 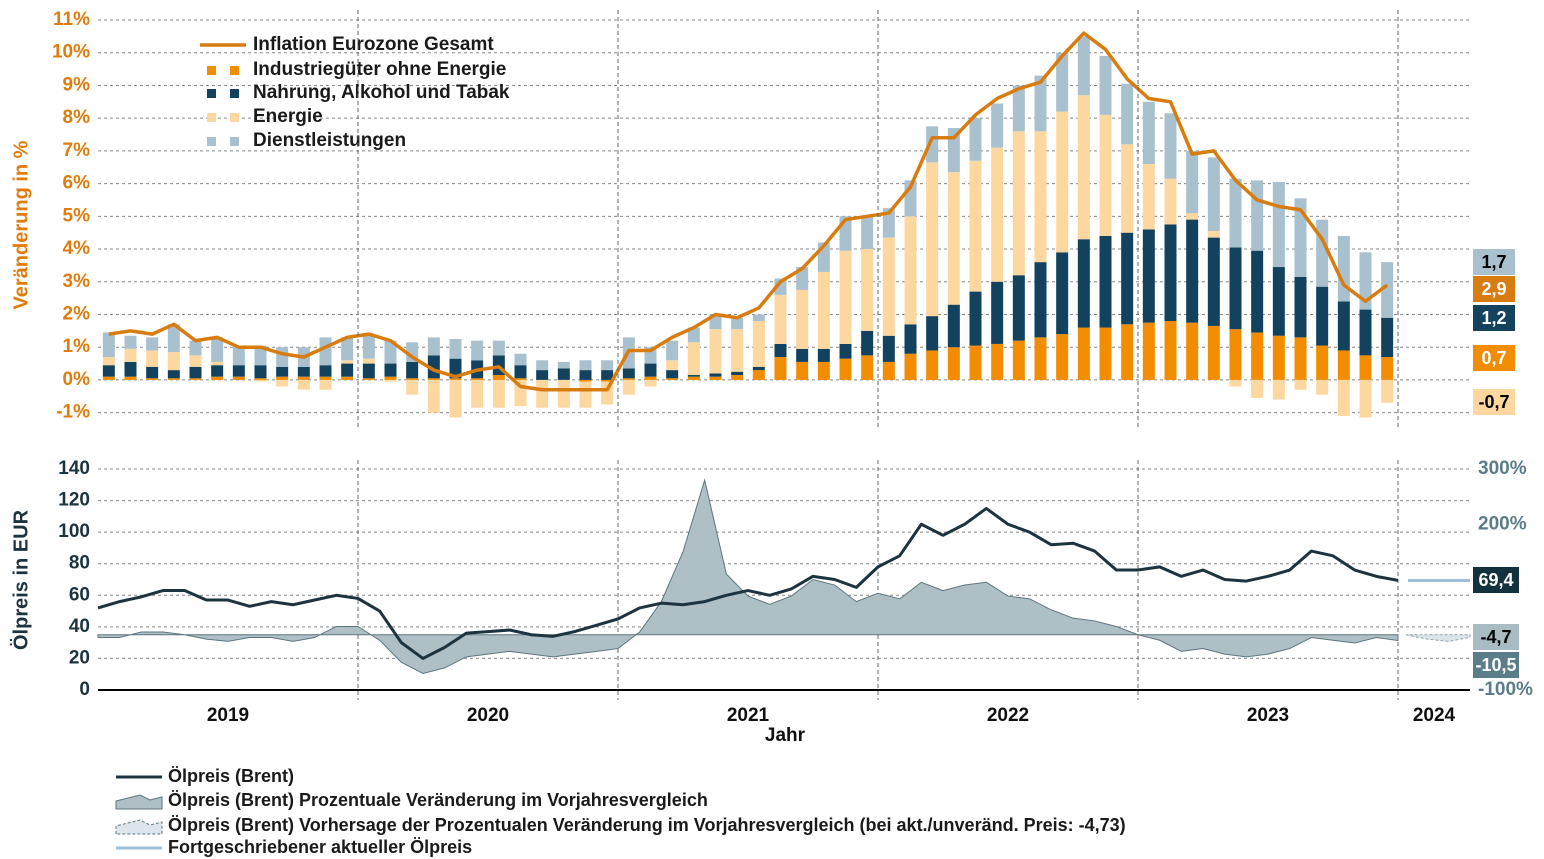 I want to click on y-tick-label: 3%, so click(x=77, y=281).